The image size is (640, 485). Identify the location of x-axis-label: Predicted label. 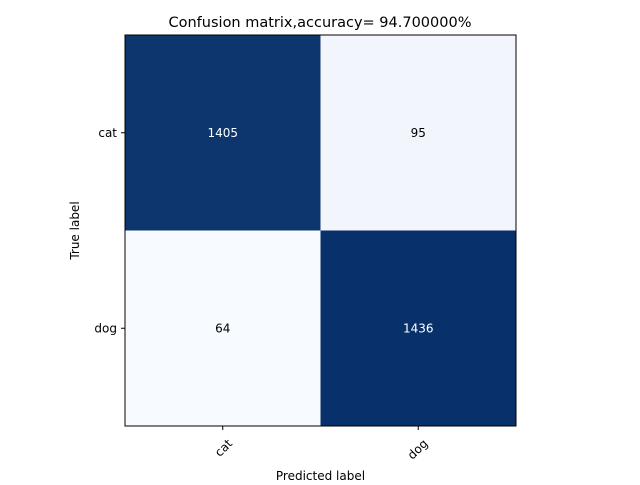
(320, 474).